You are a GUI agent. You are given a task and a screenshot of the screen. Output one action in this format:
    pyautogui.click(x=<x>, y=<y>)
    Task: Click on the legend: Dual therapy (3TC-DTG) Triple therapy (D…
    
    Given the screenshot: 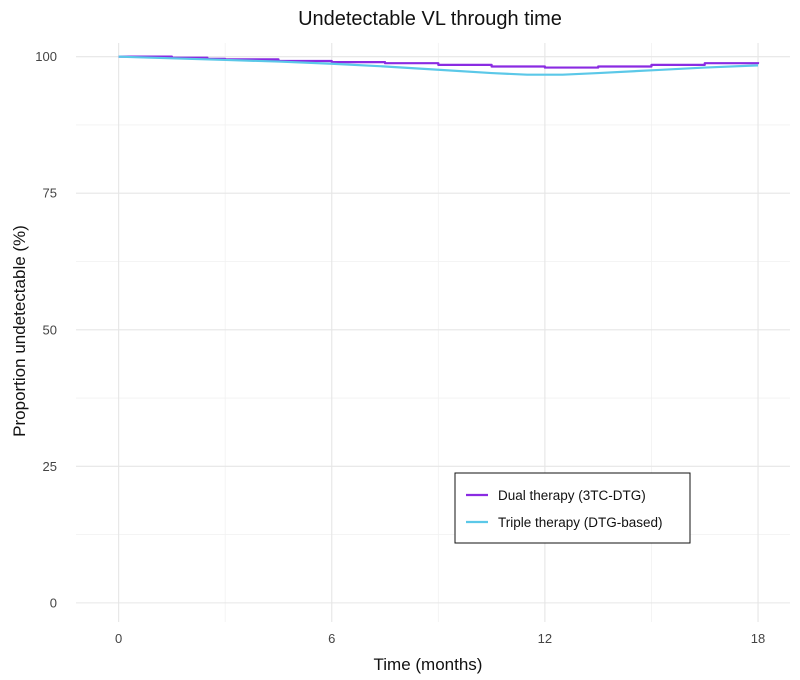 What is the action you would take?
    pyautogui.click(x=572, y=508)
    